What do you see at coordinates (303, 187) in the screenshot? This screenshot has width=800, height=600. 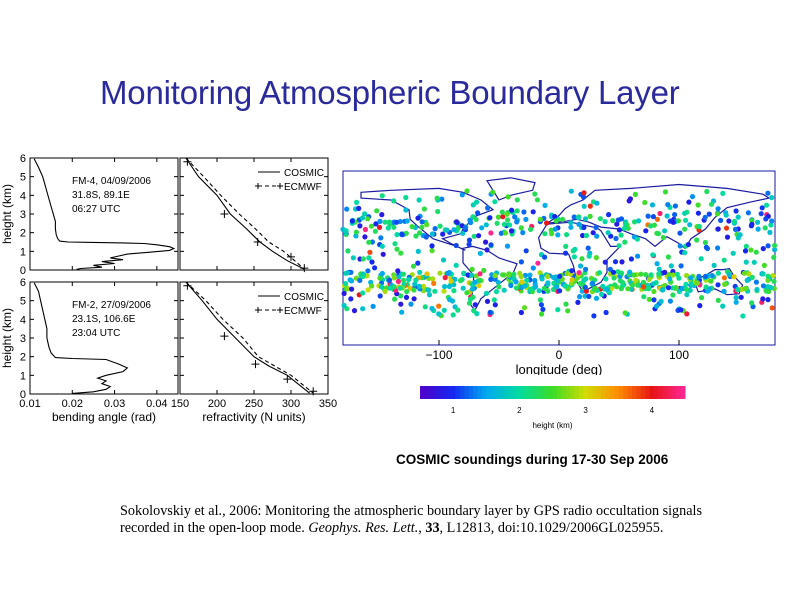 I see `legend-label-ecmwf: ECMWF` at bounding box center [303, 187].